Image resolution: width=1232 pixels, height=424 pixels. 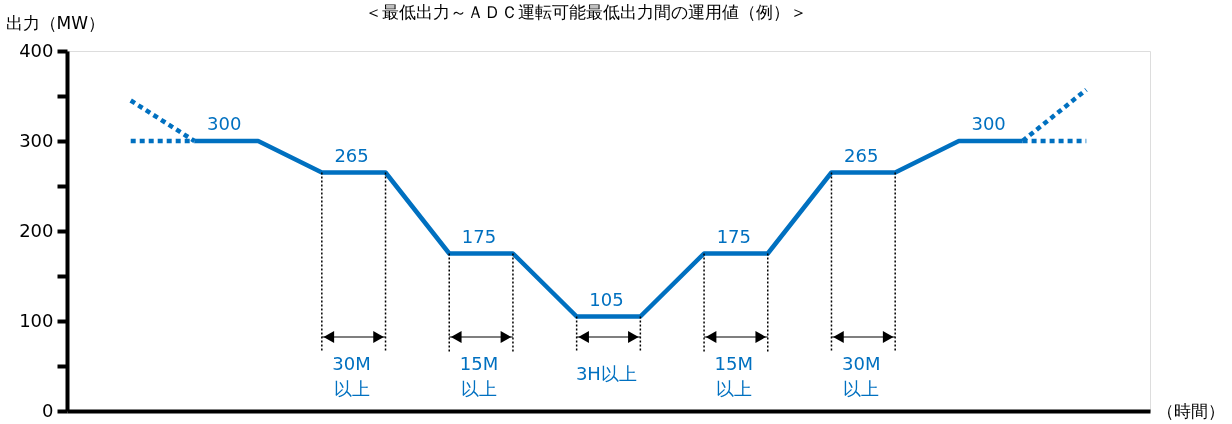 What do you see at coordinates (606, 299) in the screenshot?
I see `data-label: 105` at bounding box center [606, 299].